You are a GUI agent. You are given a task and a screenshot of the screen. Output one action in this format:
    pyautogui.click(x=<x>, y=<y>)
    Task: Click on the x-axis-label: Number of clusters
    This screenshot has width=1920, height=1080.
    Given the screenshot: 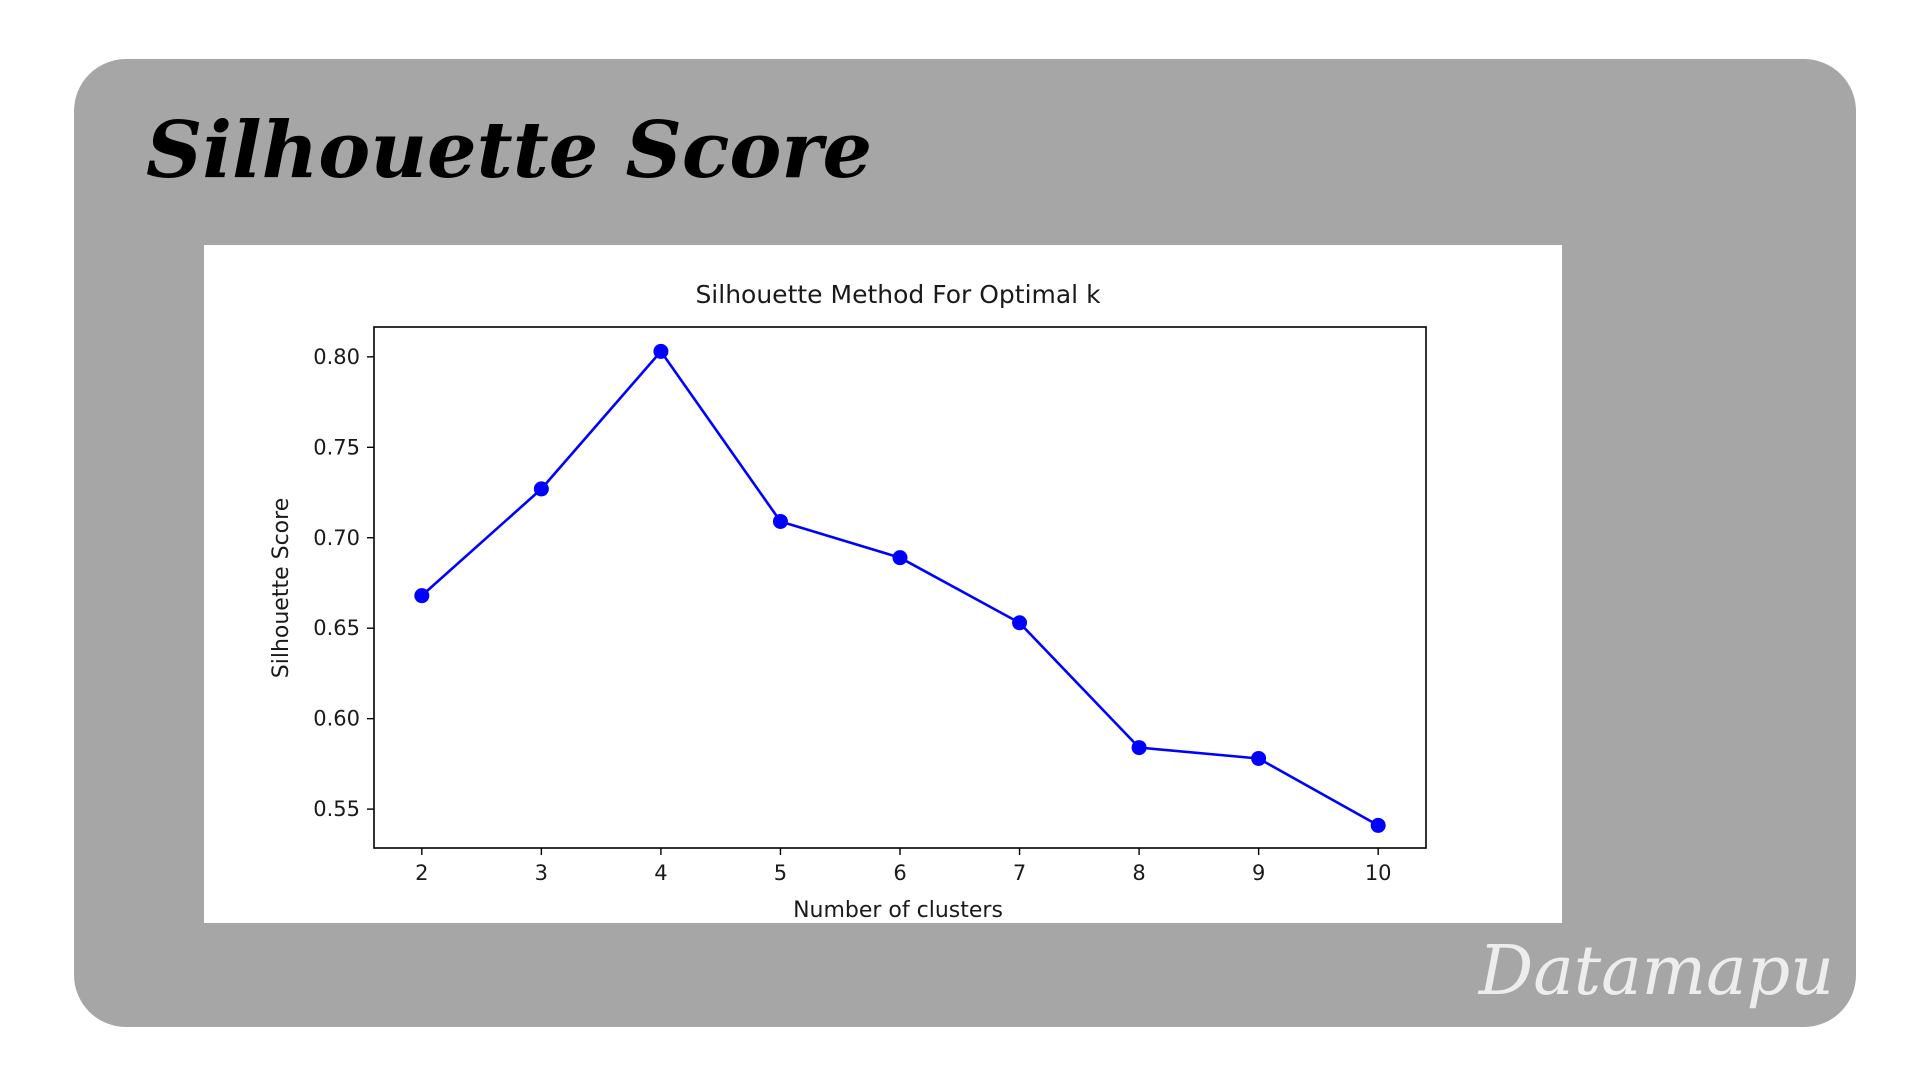 What is the action you would take?
    pyautogui.click(x=898, y=910)
    